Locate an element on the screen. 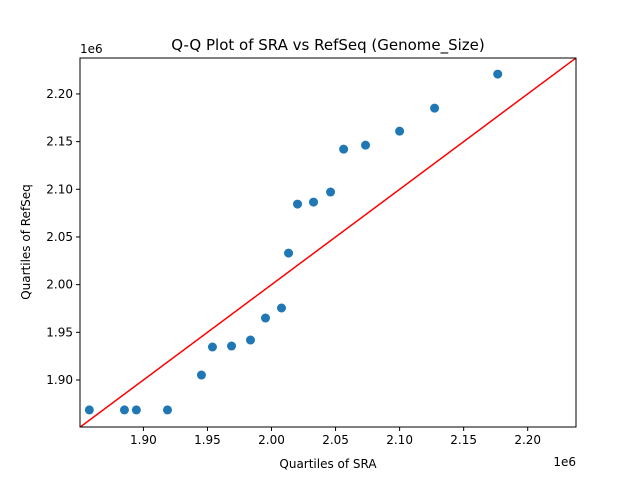  y-tick-label: 2.15 is located at coordinates (59, 142).